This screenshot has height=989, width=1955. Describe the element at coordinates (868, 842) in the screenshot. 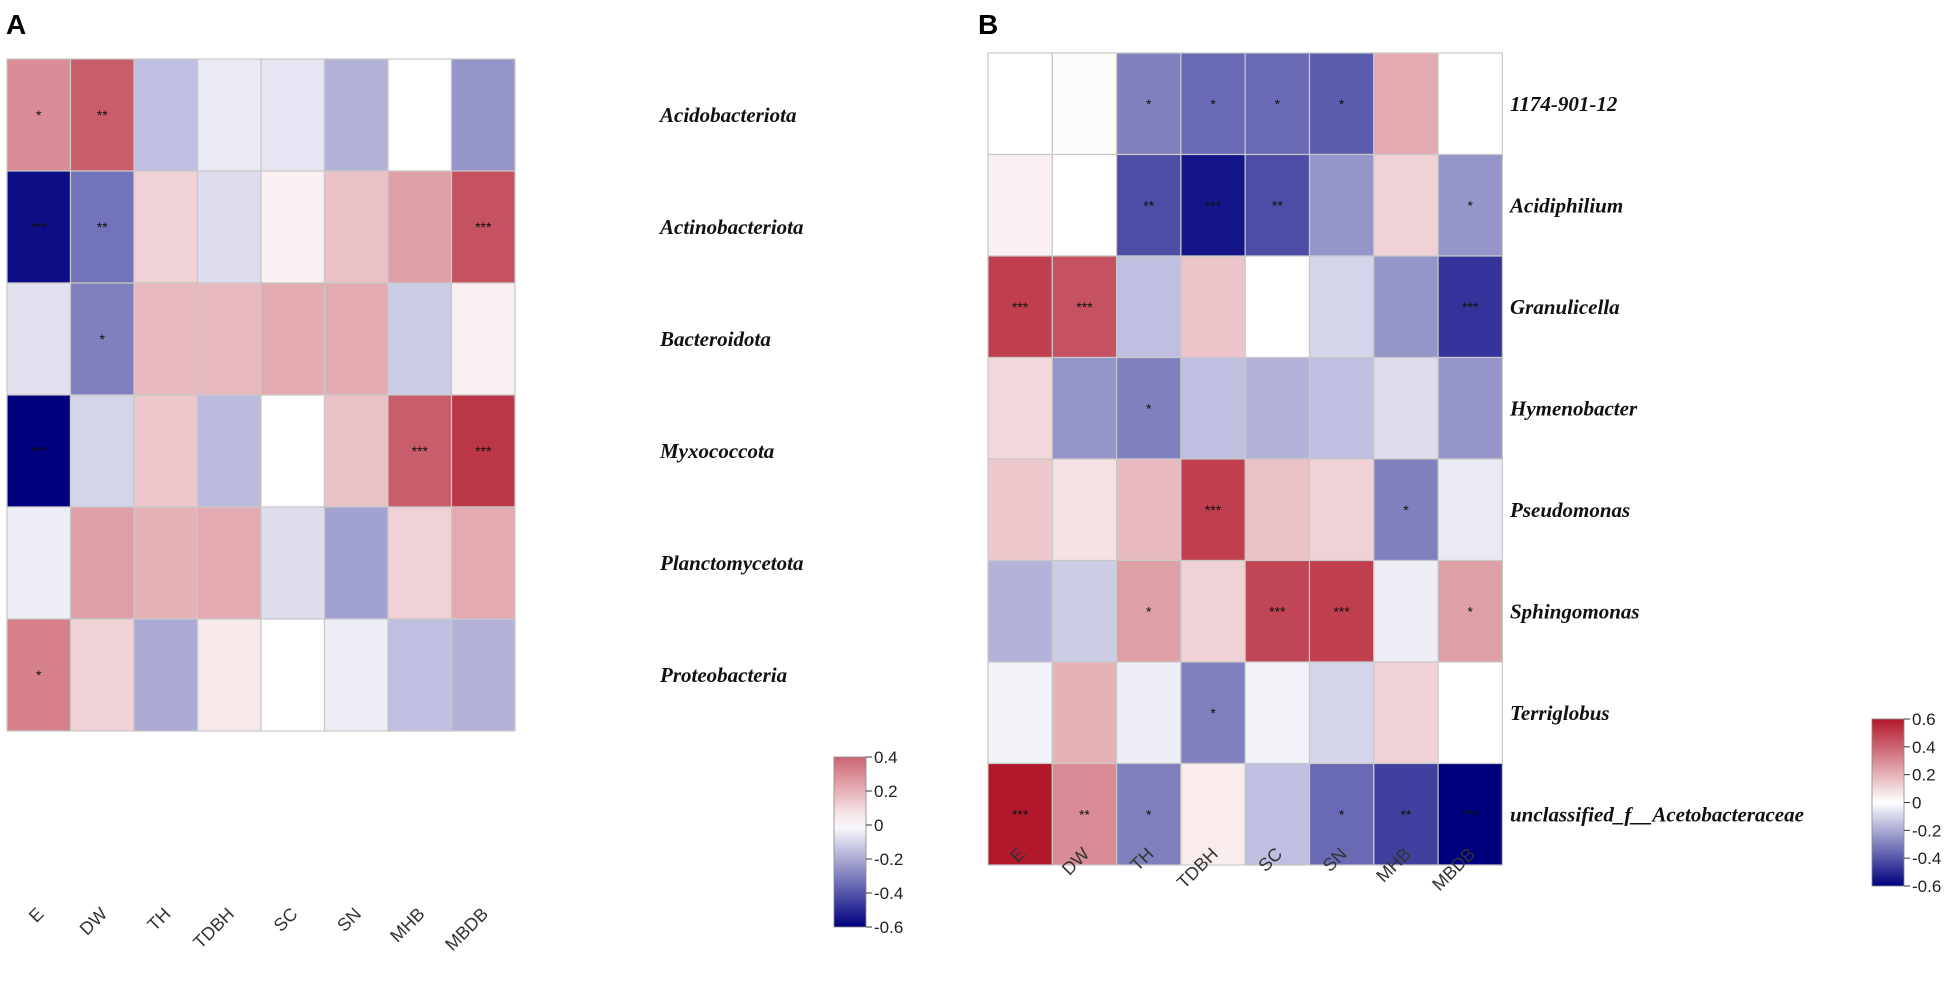

I see `colorbar-a: 0.4 0.2 0 -0.2 -0.4 -0.6` at that location.